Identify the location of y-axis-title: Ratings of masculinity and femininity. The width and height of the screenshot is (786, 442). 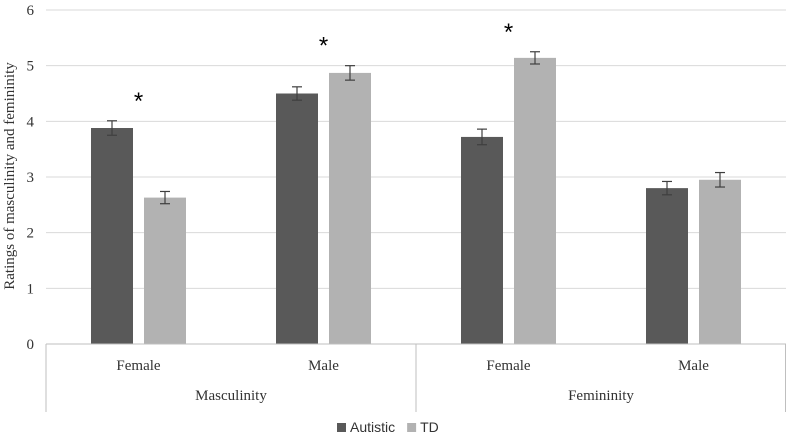
(10, 176).